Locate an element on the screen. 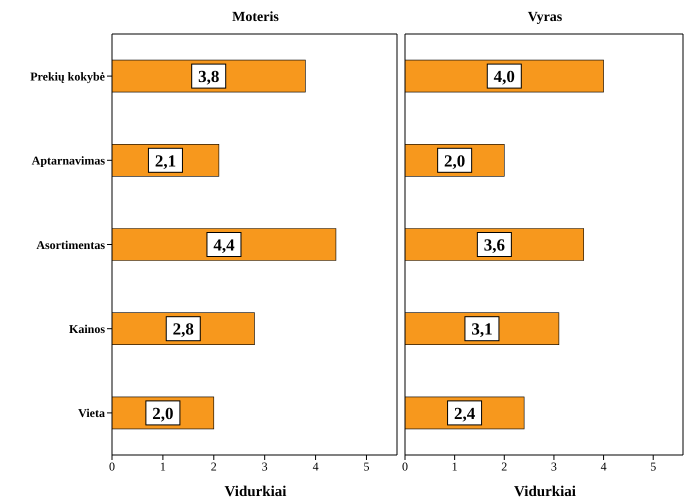 The width and height of the screenshot is (685, 502). y-tick-label: Asortimentas is located at coordinates (71, 245).